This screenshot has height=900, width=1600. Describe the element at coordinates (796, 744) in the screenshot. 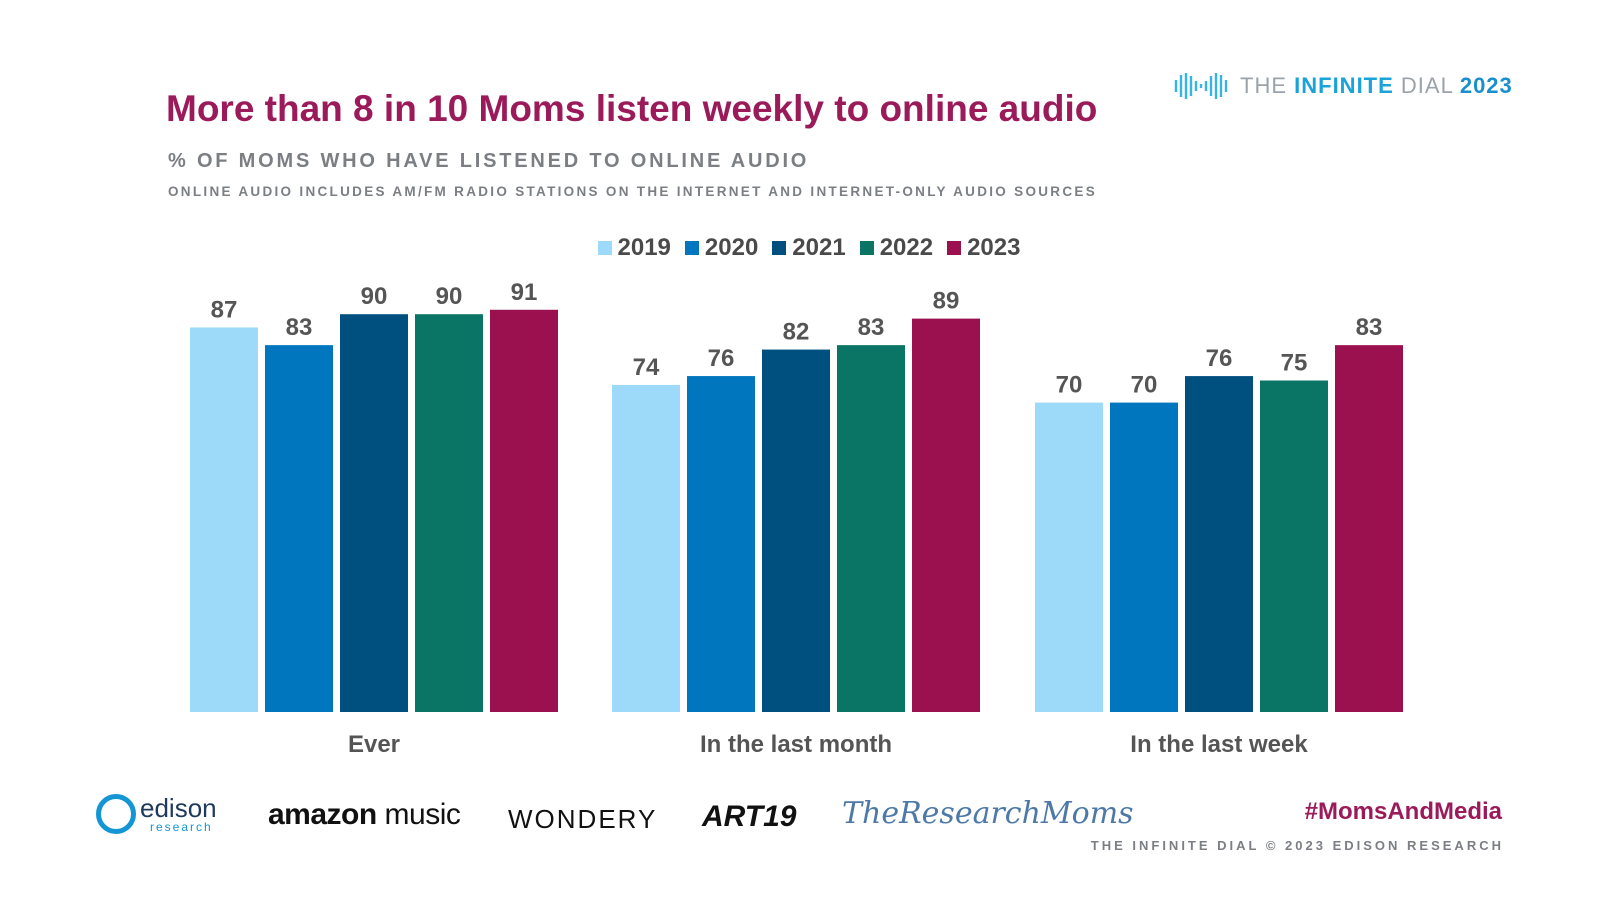

I see `category-label: In the last month` at that location.